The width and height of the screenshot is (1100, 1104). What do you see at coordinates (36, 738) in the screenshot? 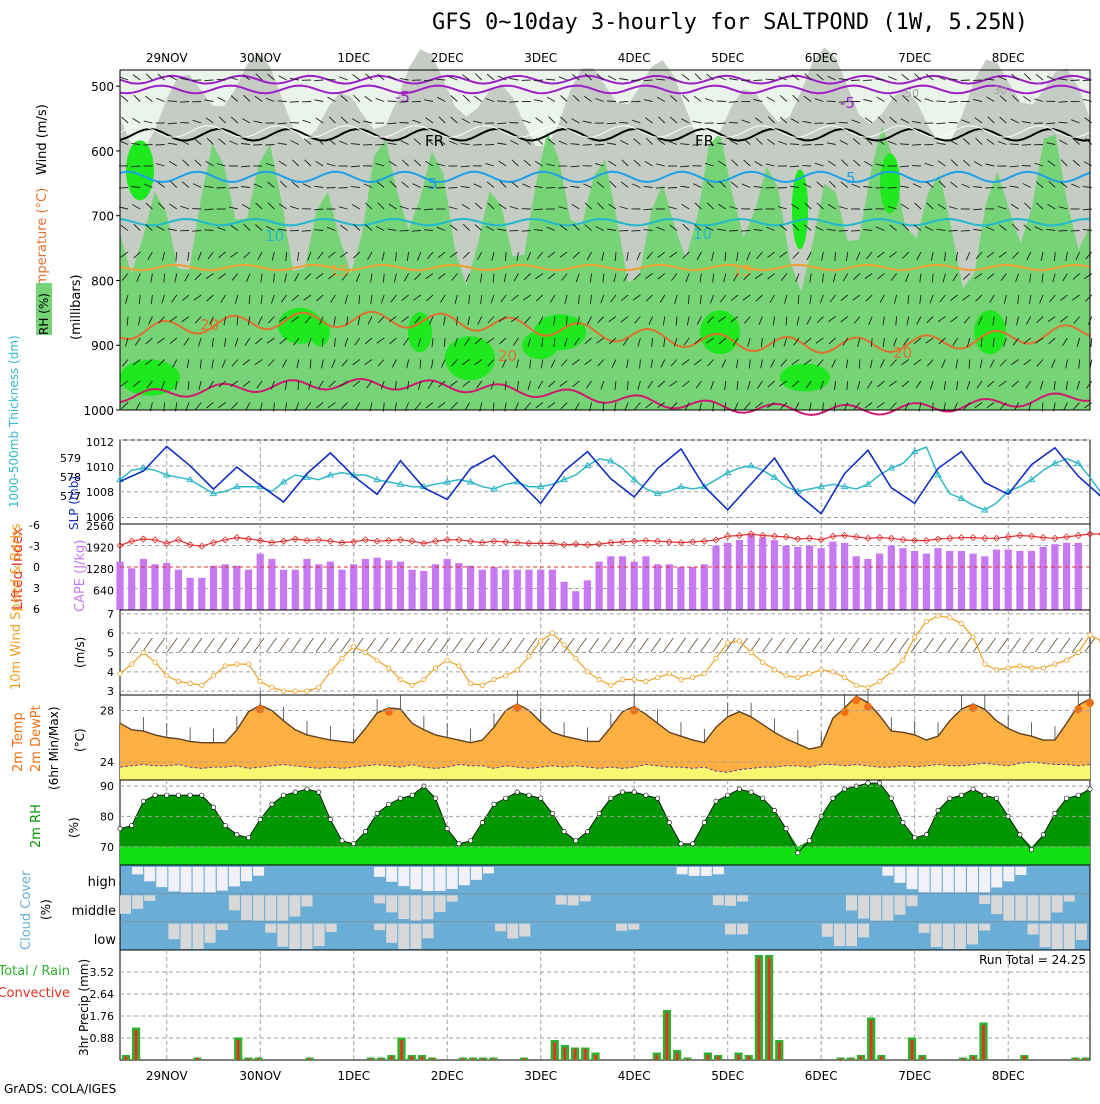
I see `dewpt-axis-label: 2m DewPt` at bounding box center [36, 738].